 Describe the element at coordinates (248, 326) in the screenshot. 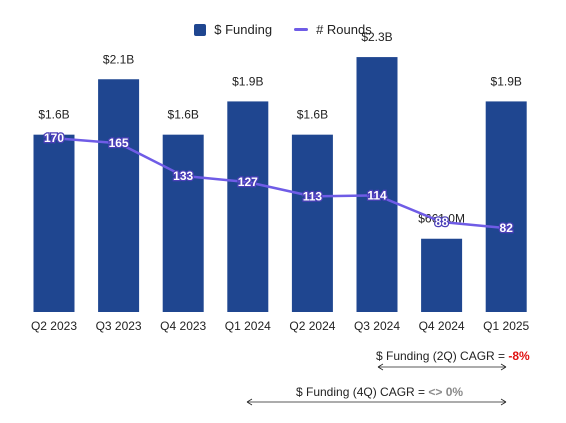

I see `category-label: Q1 2024` at that location.